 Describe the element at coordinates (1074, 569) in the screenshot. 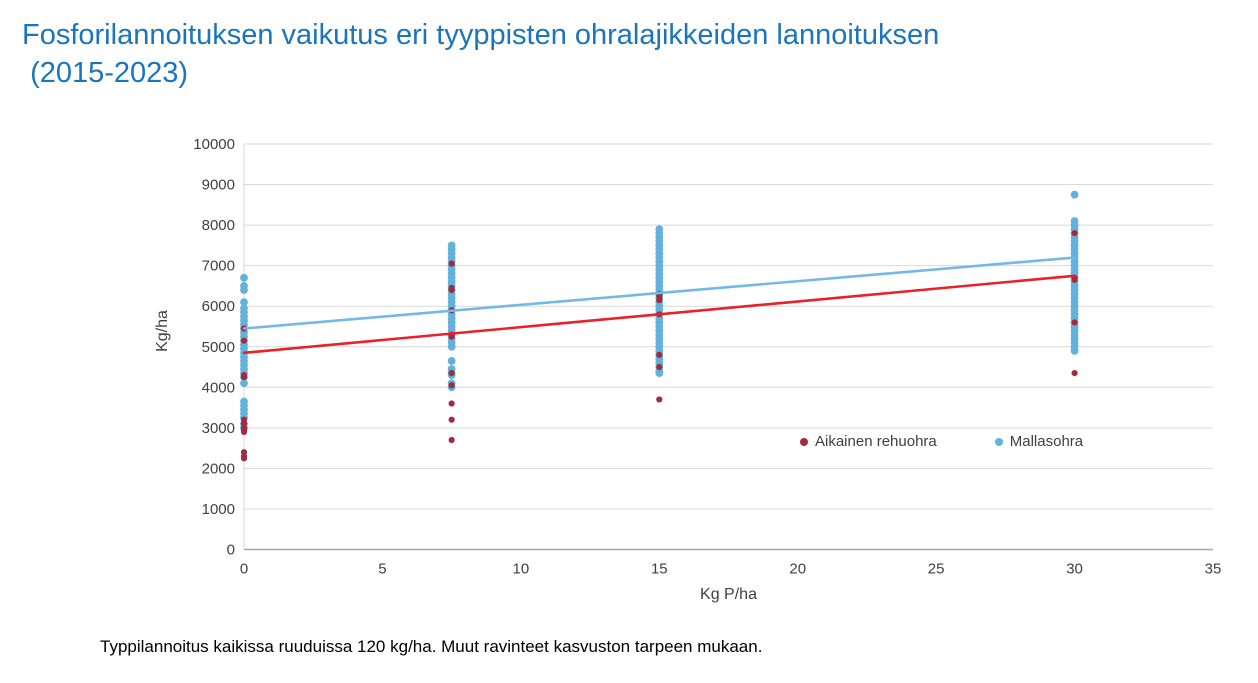

I see `svg-text: 30` at that location.